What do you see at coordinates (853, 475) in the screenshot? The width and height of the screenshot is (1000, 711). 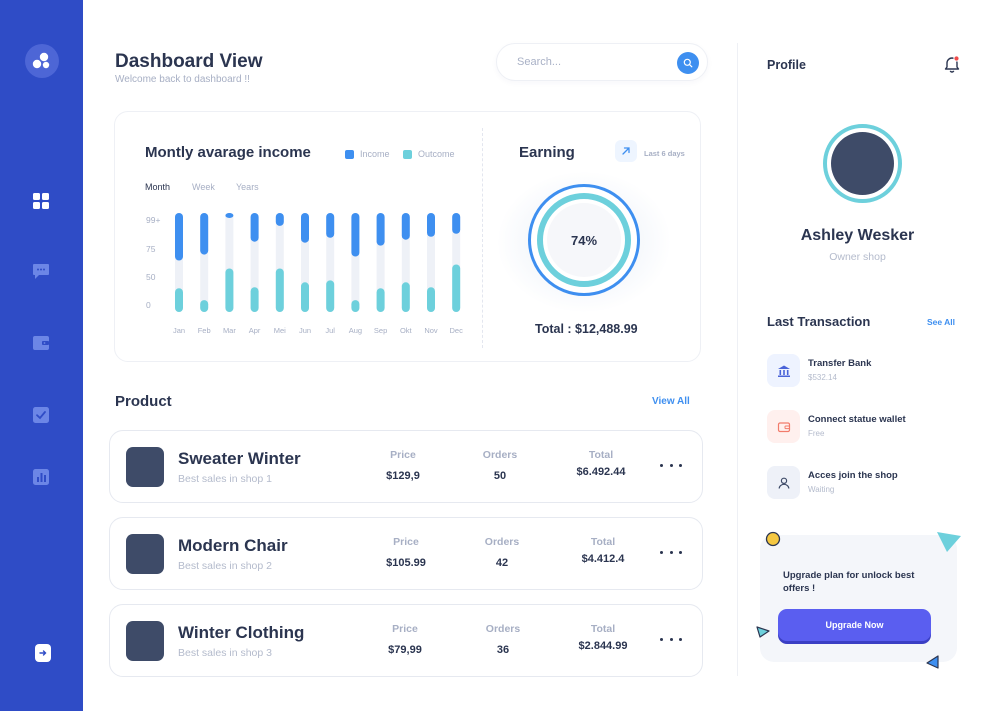 I see `transaction-title: Acces join the shop` at bounding box center [853, 475].